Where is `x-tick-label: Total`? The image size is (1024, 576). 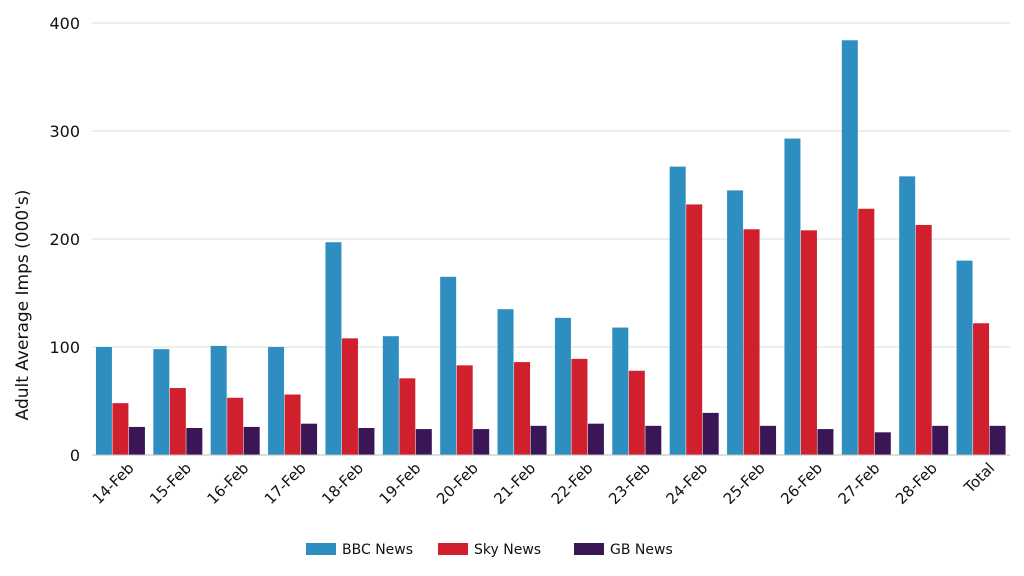 x-tick-label: Total is located at coordinates (979, 478).